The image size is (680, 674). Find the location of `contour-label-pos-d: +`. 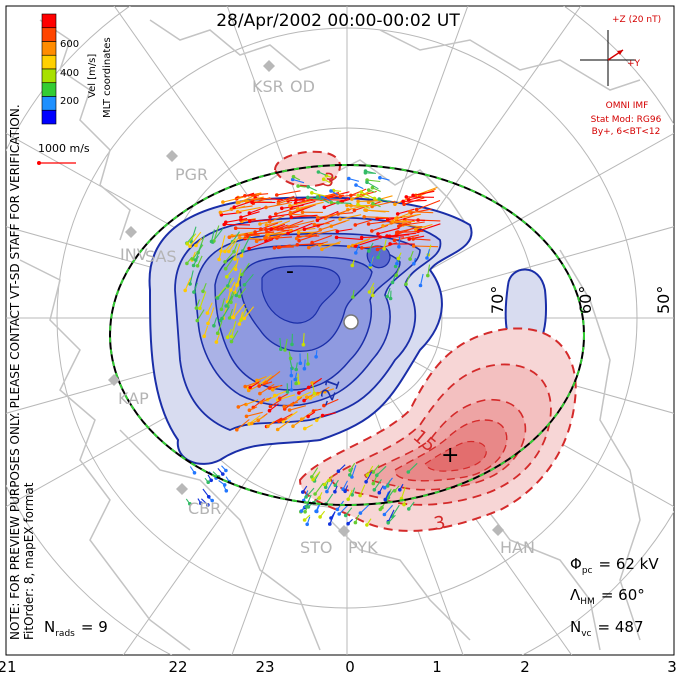

contour-label-pos-d: + is located at coordinates (450, 455).